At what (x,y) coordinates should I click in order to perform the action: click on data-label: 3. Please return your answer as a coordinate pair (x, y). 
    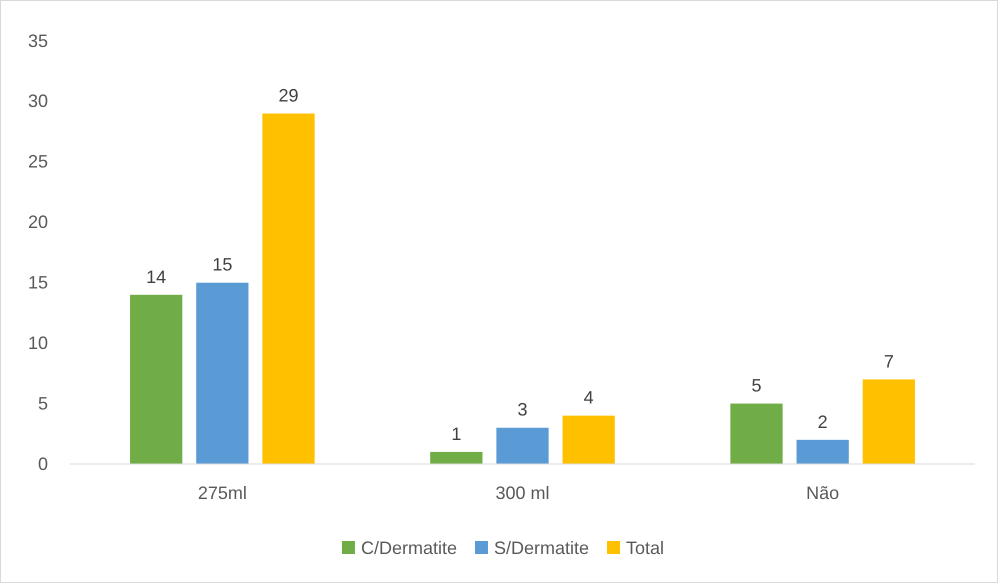
    Looking at the image, I should click on (522, 410).